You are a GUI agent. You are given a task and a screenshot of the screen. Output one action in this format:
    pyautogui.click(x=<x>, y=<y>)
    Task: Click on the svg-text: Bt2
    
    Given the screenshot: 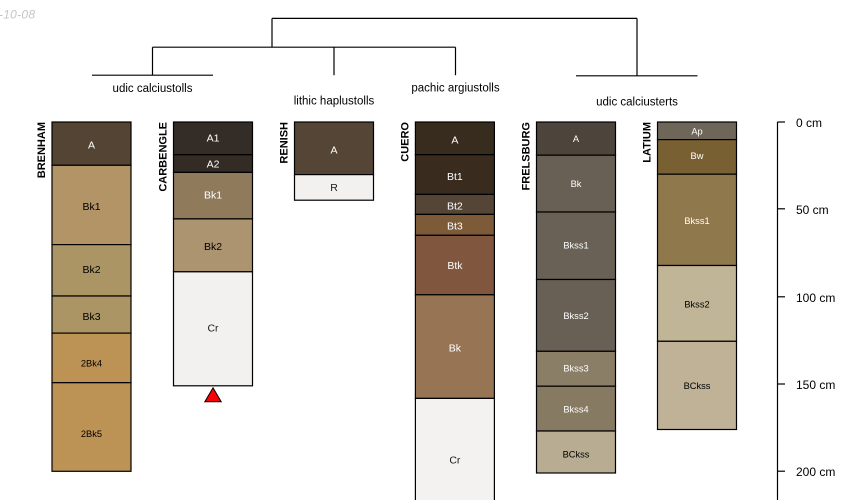 What is the action you would take?
    pyautogui.click(x=455, y=207)
    